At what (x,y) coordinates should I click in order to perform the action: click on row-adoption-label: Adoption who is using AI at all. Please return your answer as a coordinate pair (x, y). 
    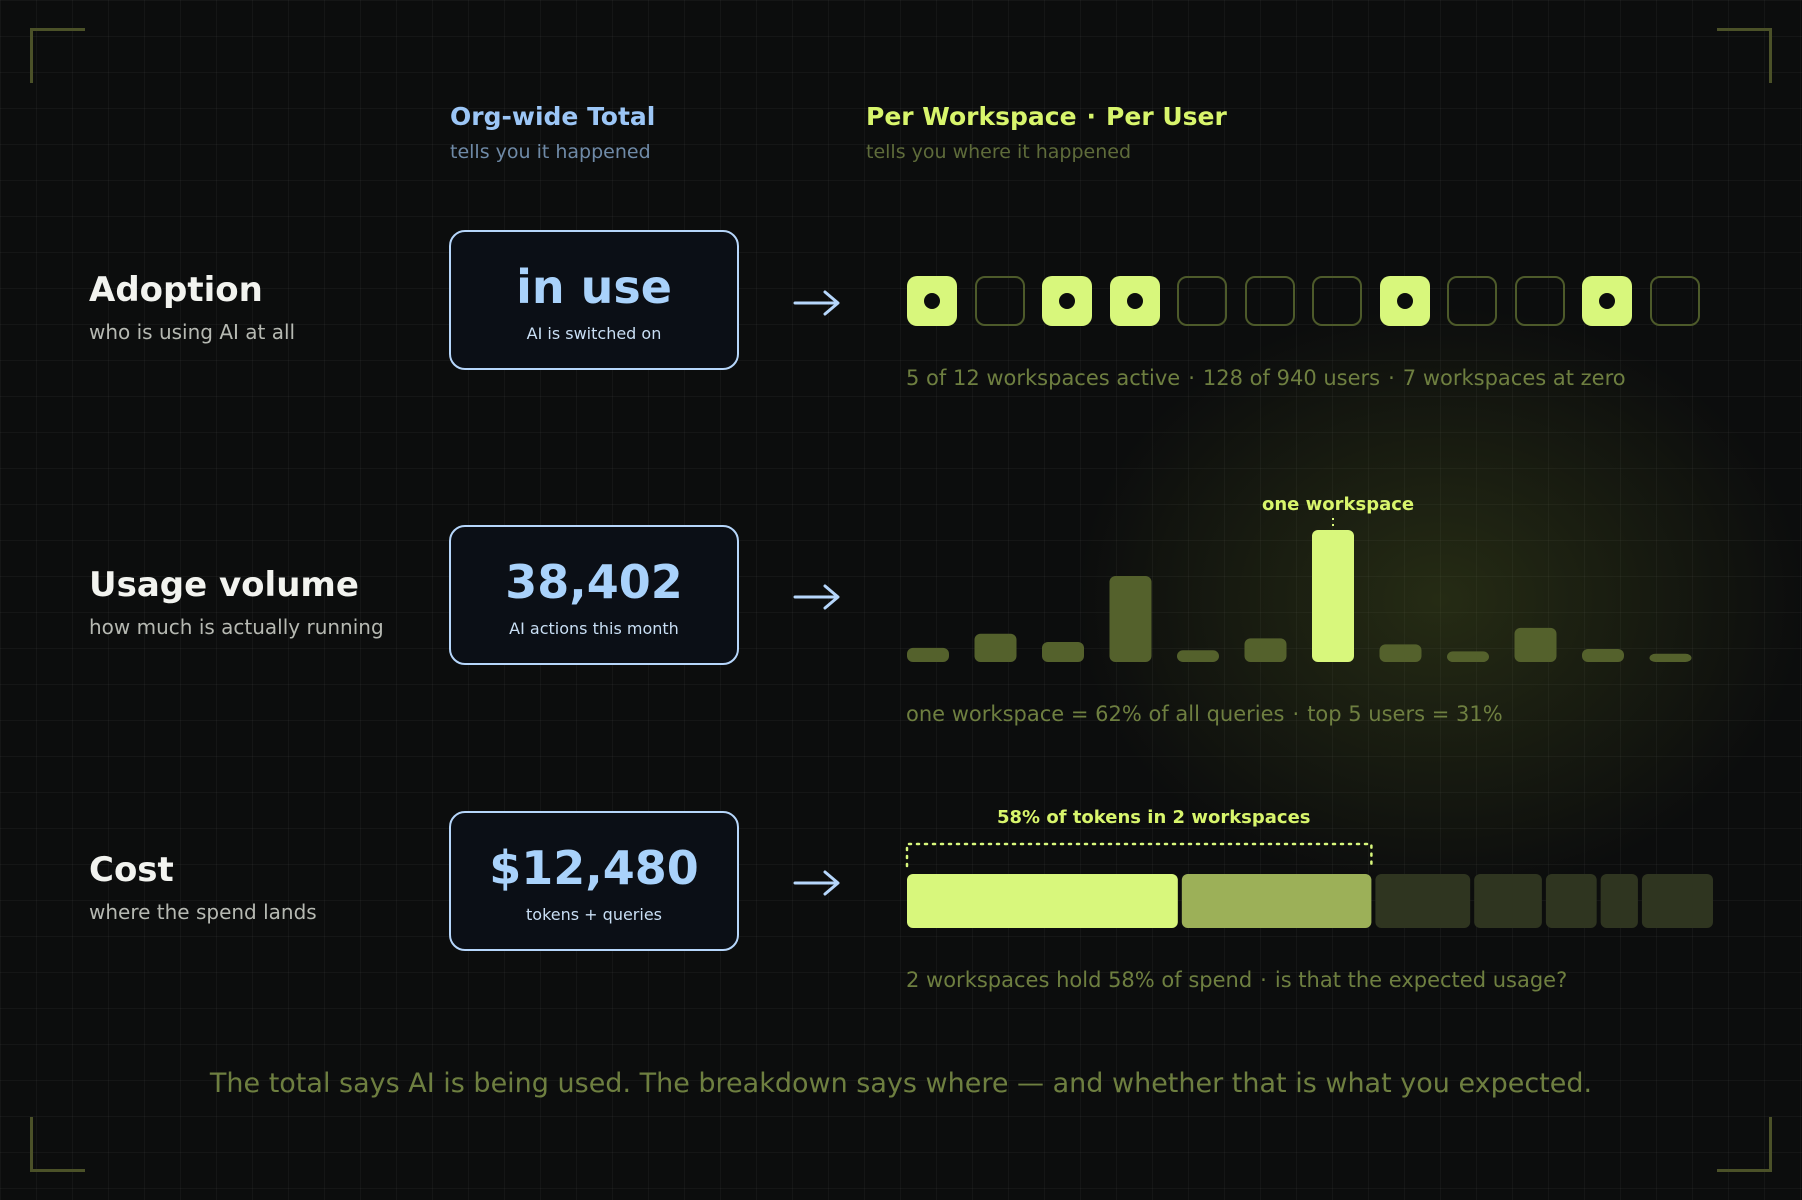
    Looking at the image, I should click on (192, 307).